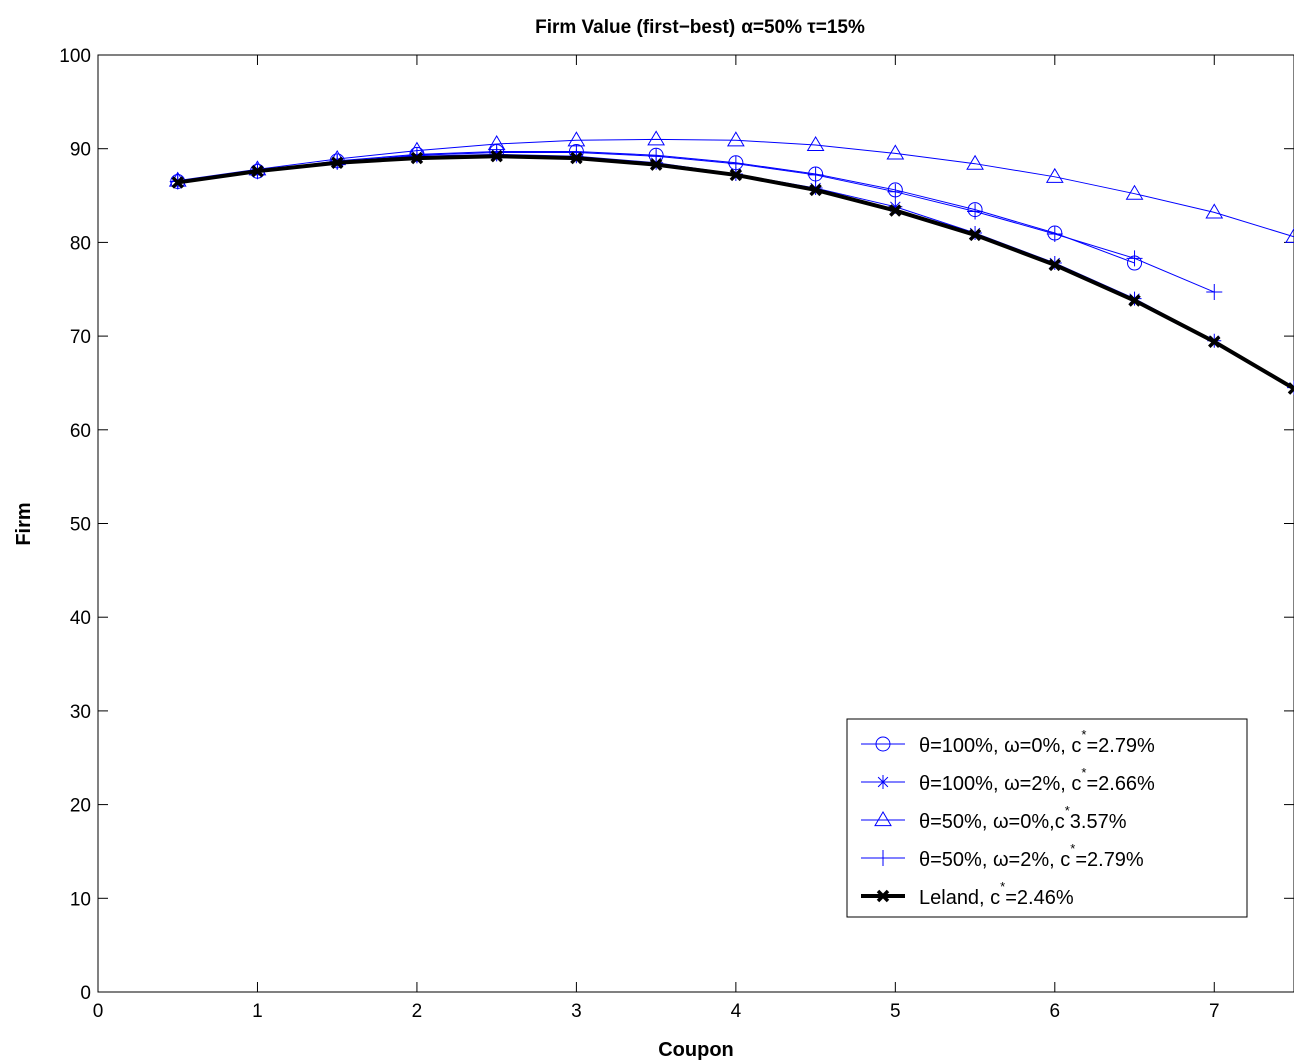 The image size is (1294, 1064). Describe the element at coordinates (1023, 818) in the screenshot. I see `legend-label: θ=50%, ω=0%,c*3.57%` at that location.